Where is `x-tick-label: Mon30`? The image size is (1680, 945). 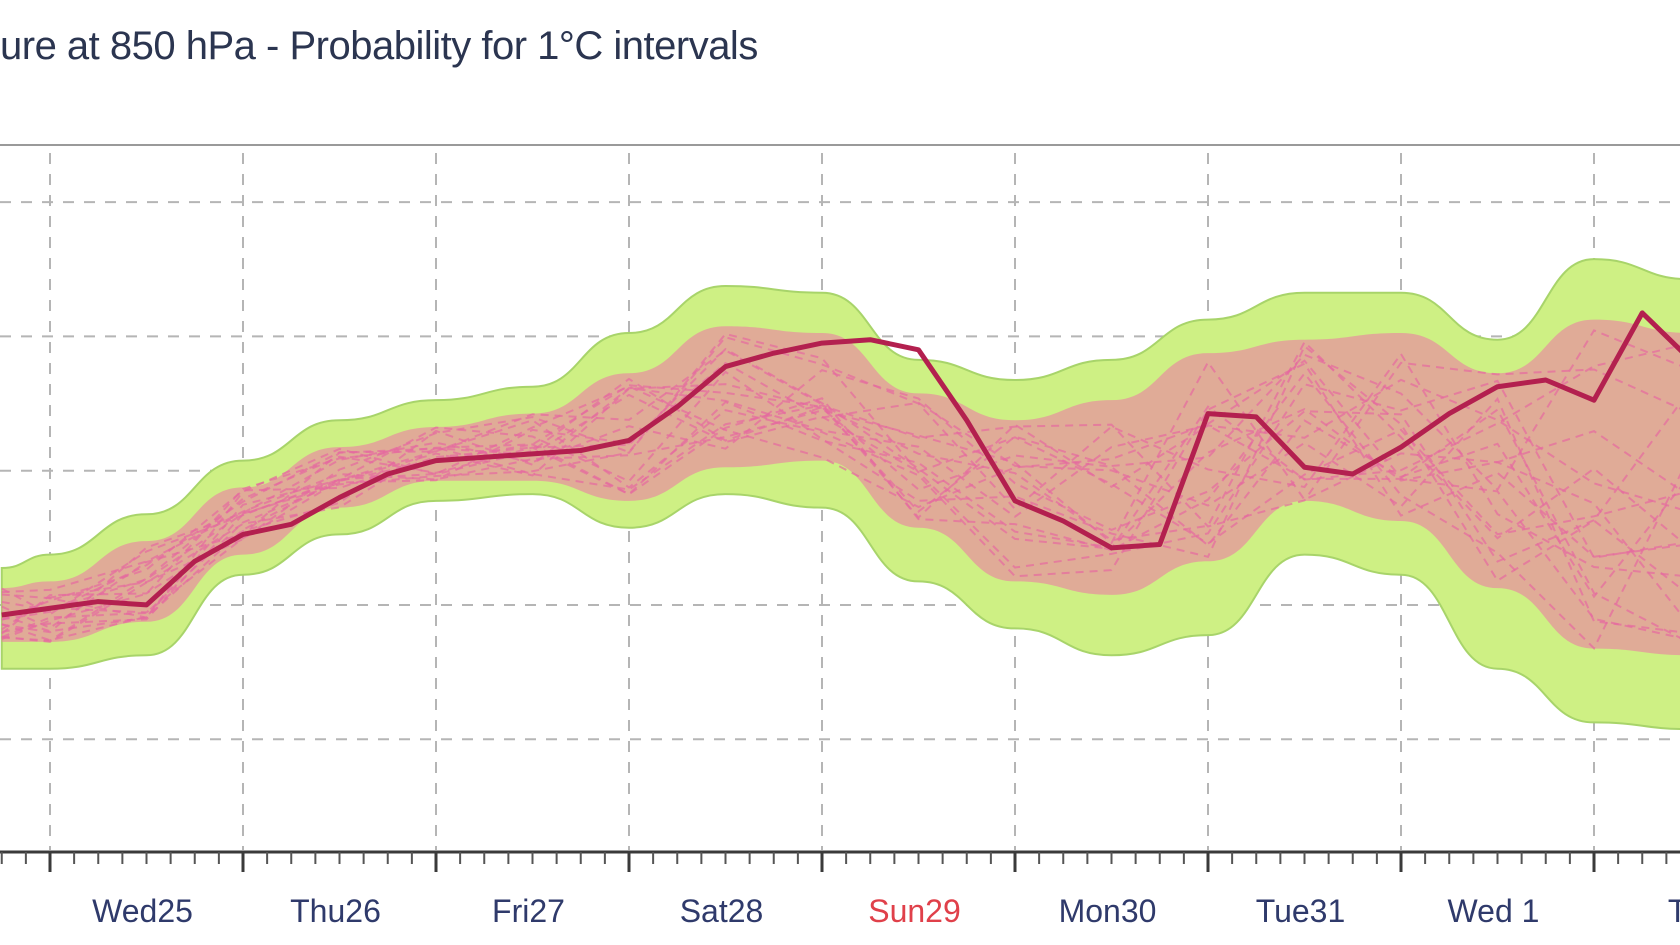 x-tick-label: Mon30 is located at coordinates (1108, 911).